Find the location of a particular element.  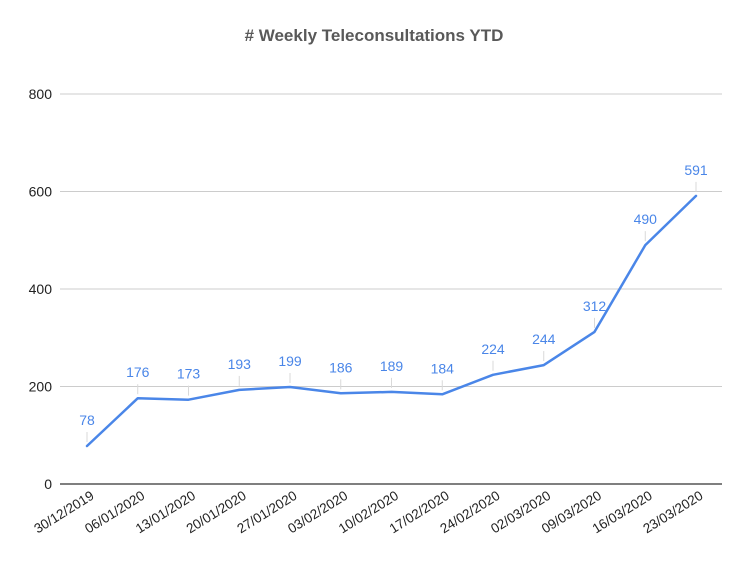

data-label: 186 is located at coordinates (341, 367).